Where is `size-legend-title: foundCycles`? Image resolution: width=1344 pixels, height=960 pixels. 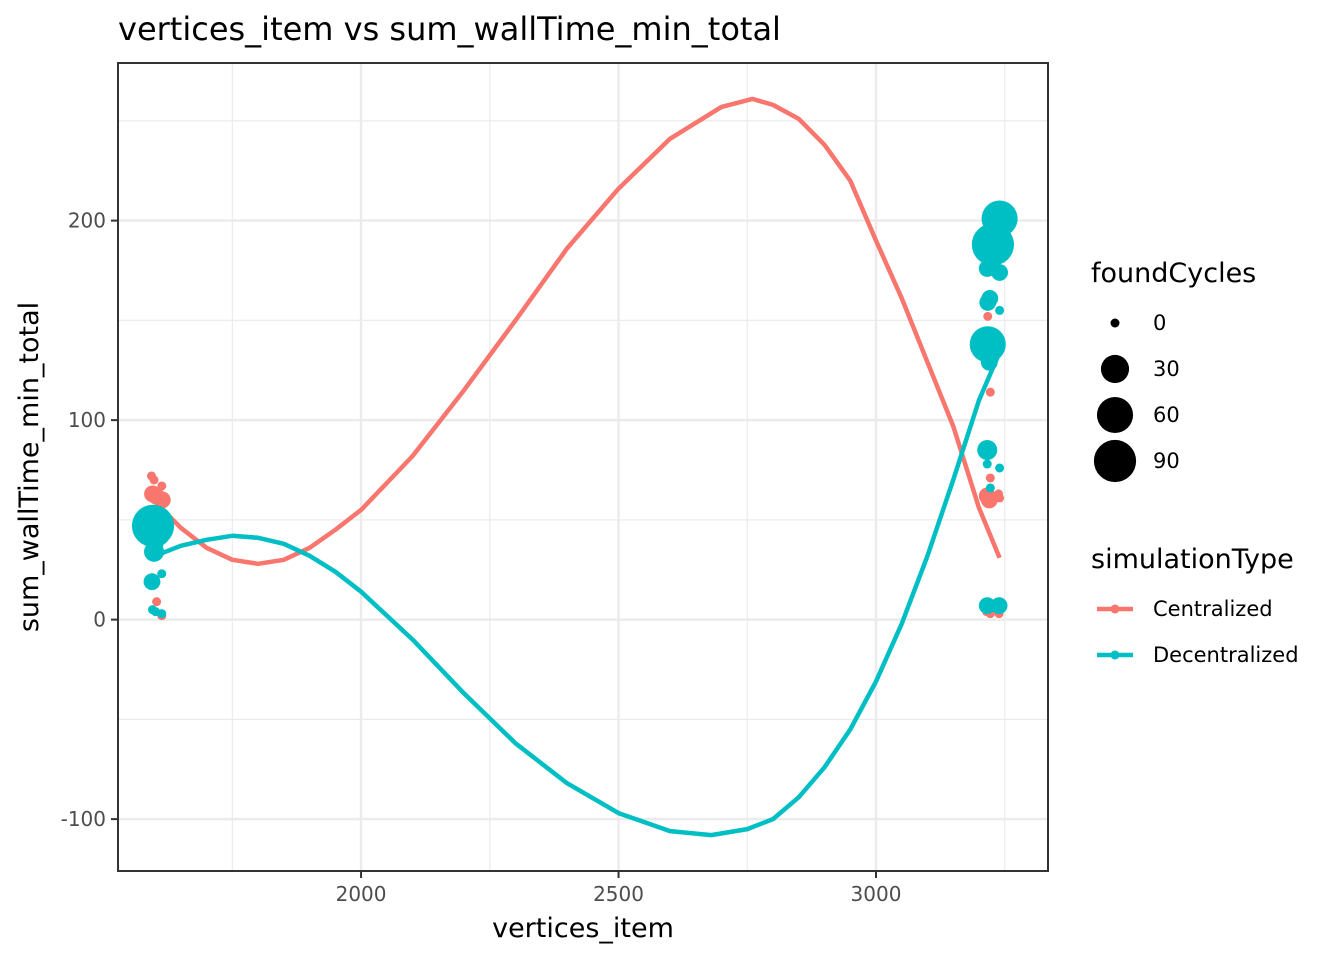
size-legend-title: foundCycles is located at coordinates (1173, 273).